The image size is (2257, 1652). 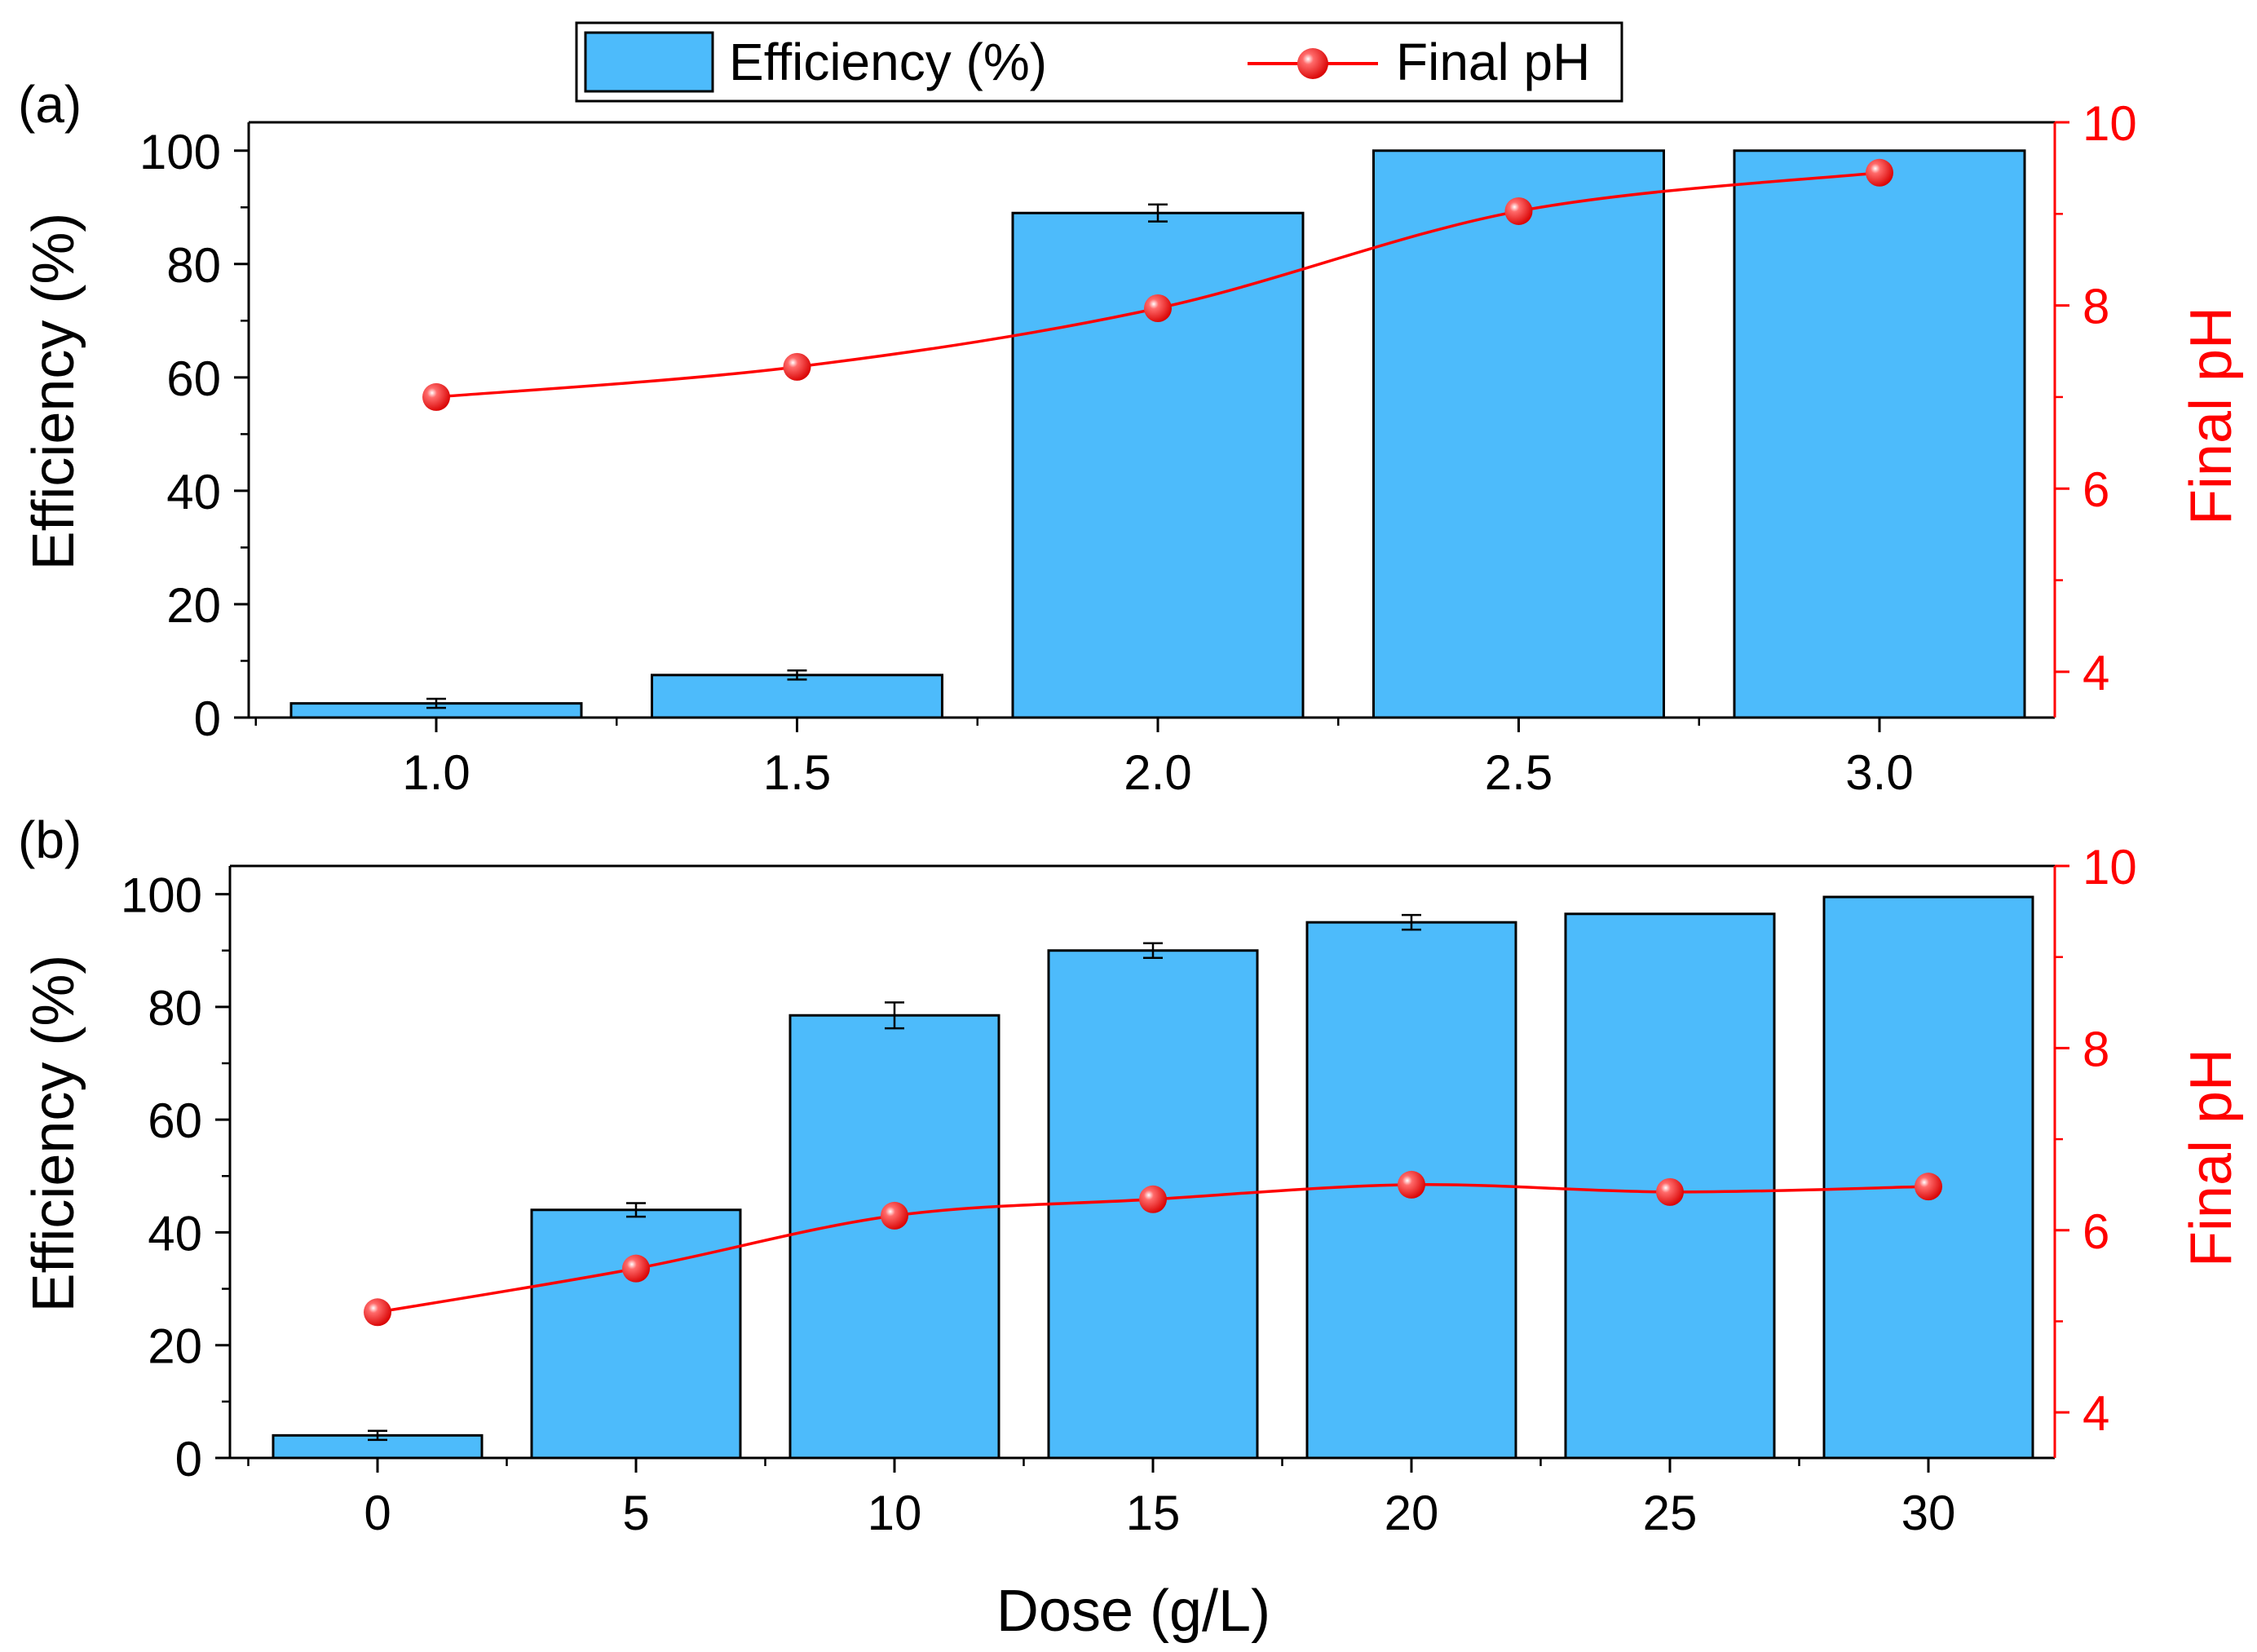 What do you see at coordinates (1412, 1513) in the screenshot?
I see `x-tick-label-20: 20` at bounding box center [1412, 1513].